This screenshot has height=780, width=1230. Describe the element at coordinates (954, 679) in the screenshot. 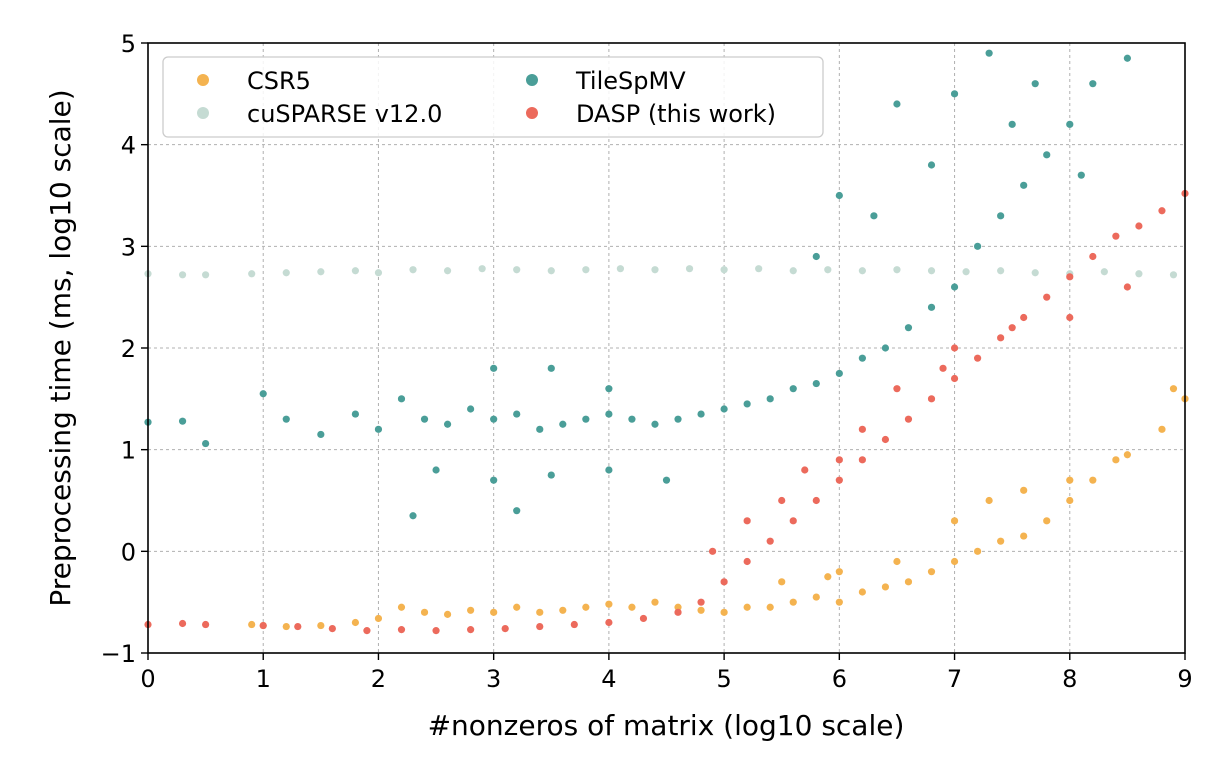

I see `x-tick-label: 7` at that location.